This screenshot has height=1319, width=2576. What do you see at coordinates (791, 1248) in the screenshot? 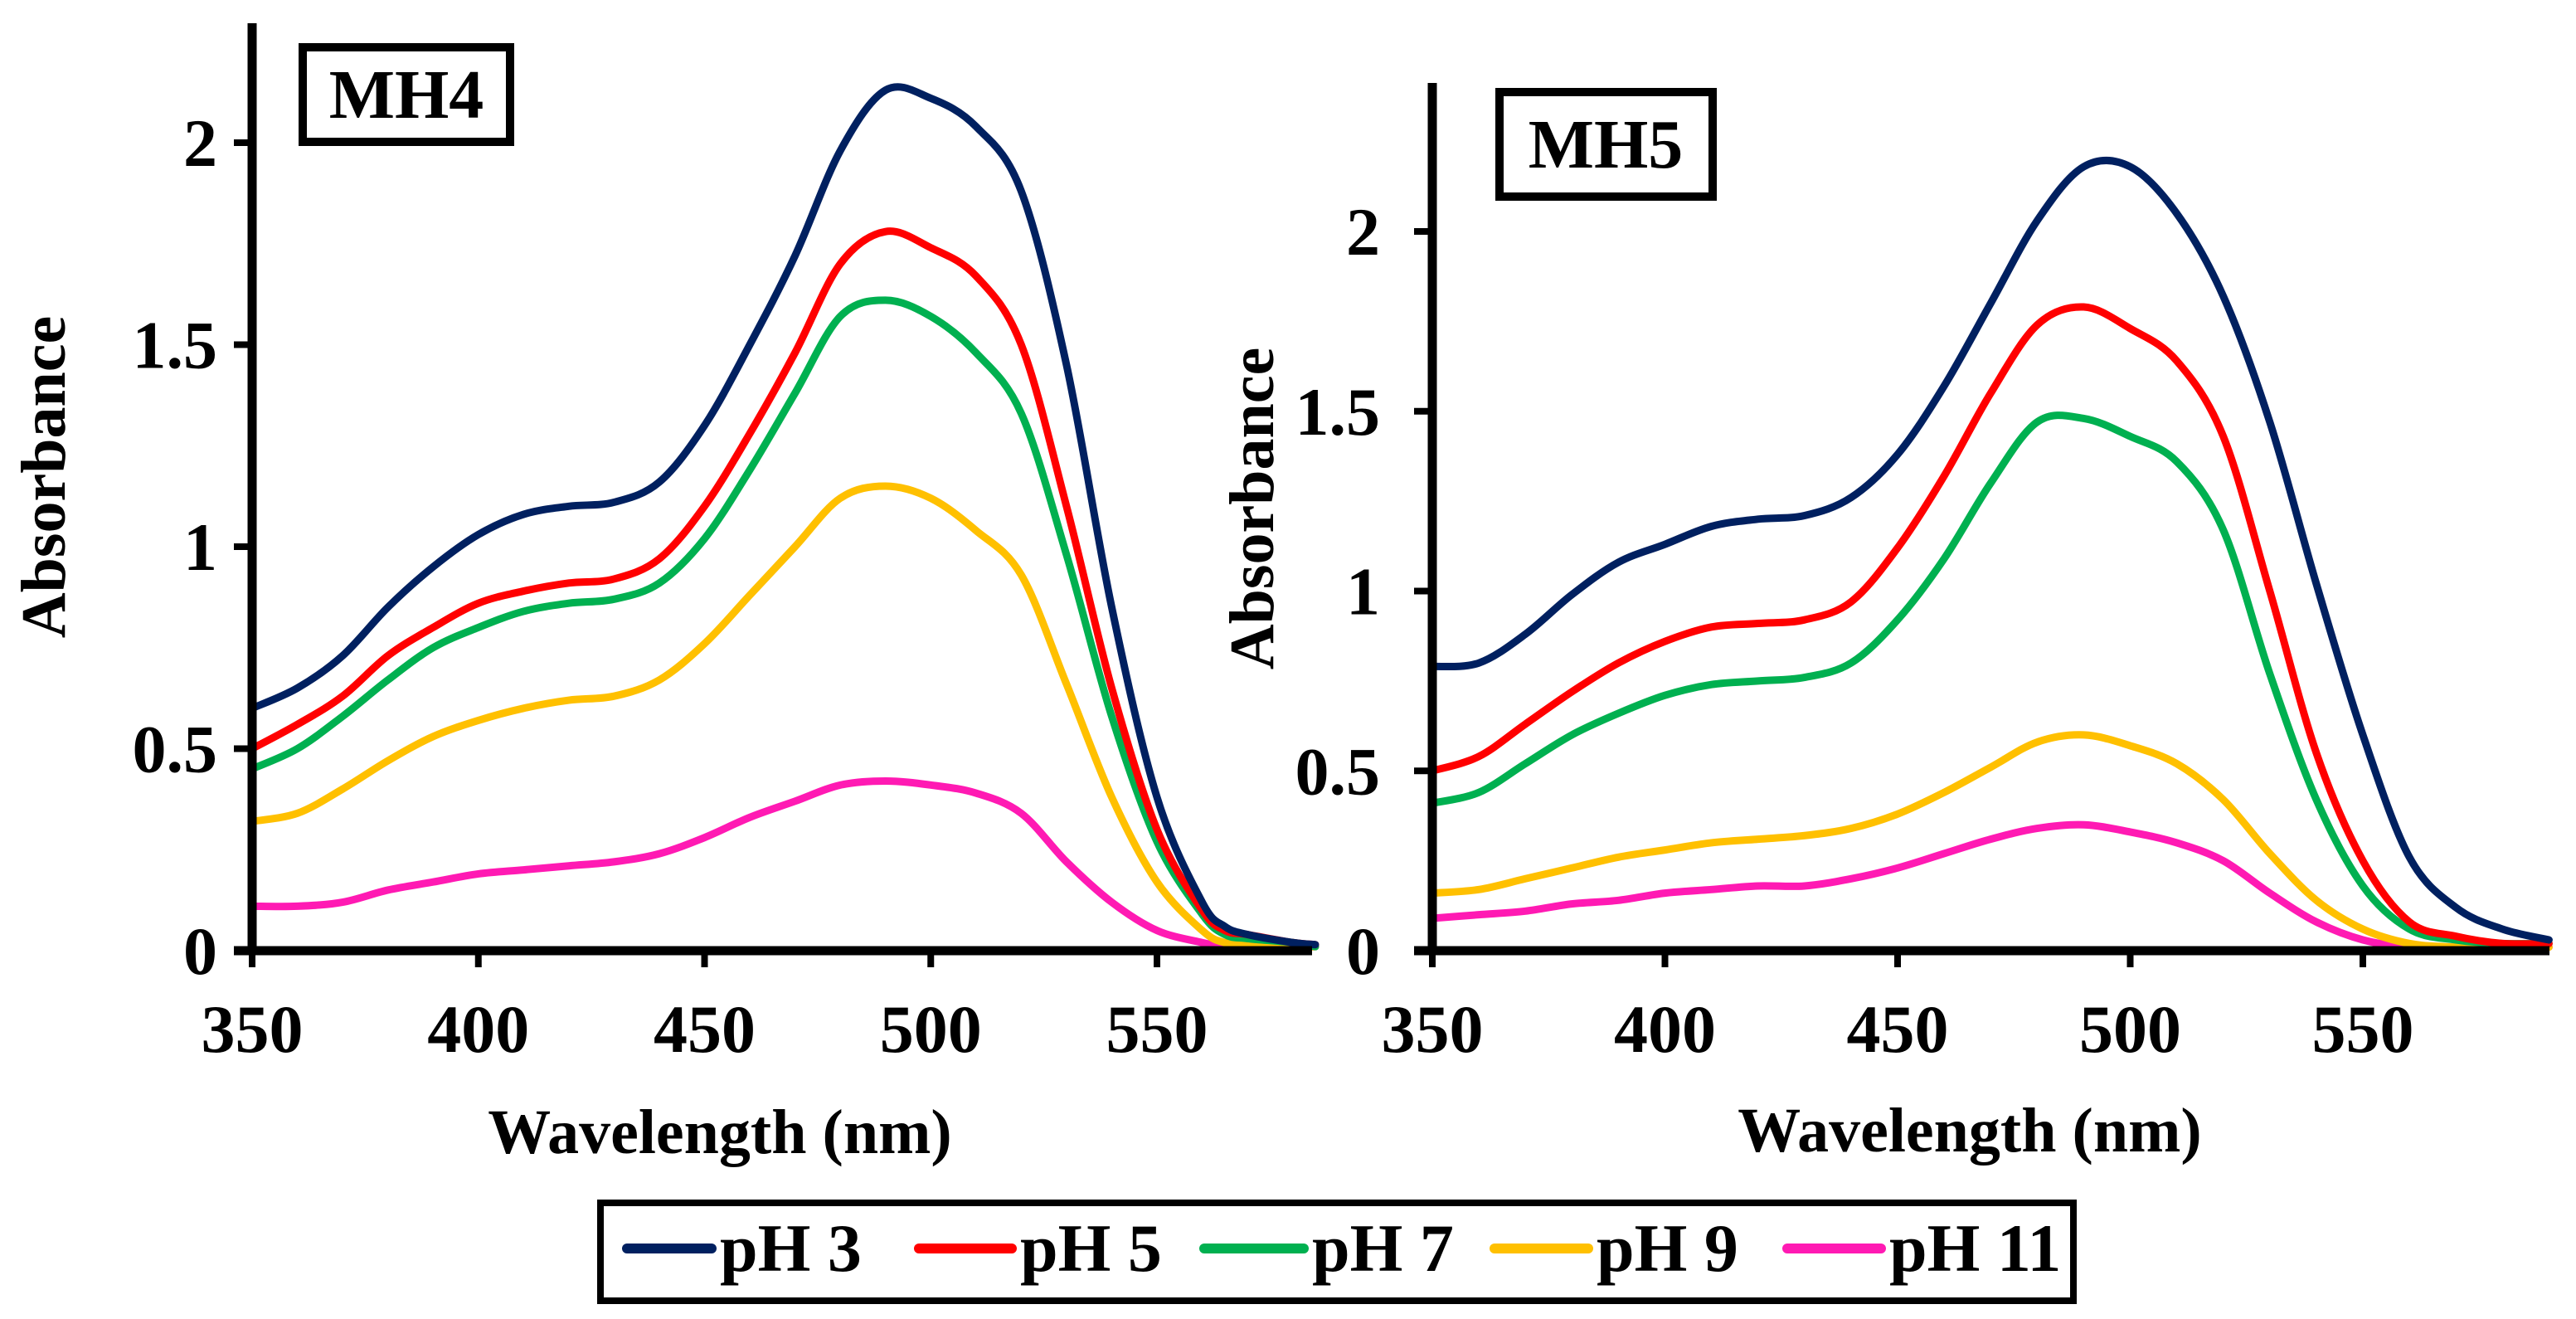
I see `legend-label: pH 3` at bounding box center [791, 1248].